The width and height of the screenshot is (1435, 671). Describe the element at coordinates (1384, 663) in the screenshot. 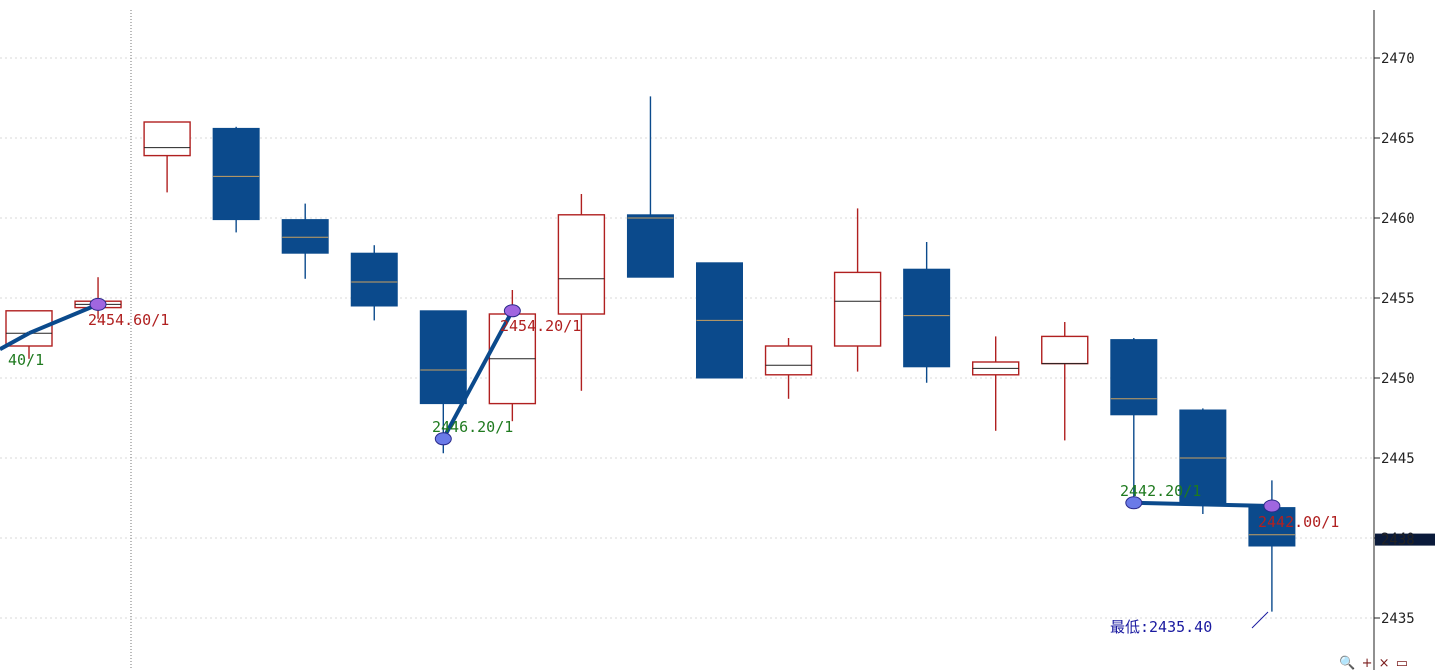

I see `close-icon: ×` at that location.